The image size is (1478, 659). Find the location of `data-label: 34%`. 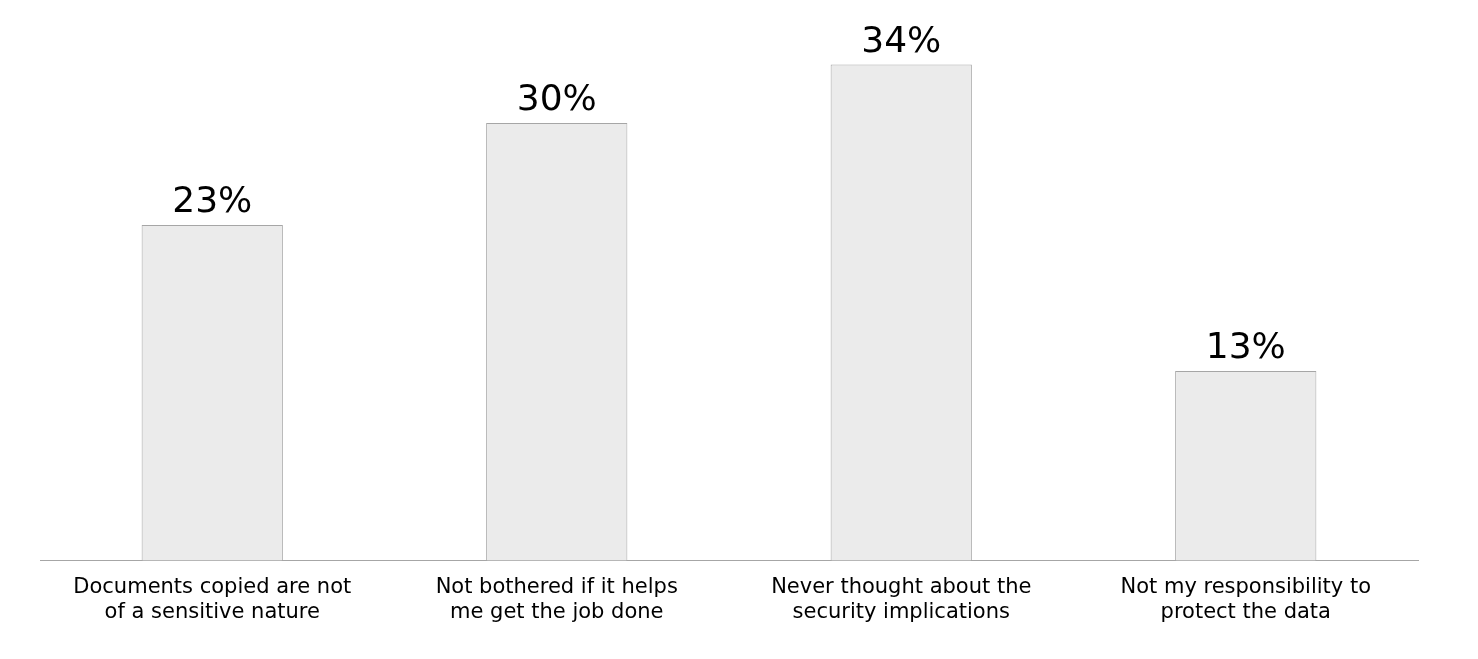

data-label: 34% is located at coordinates (901, 39).